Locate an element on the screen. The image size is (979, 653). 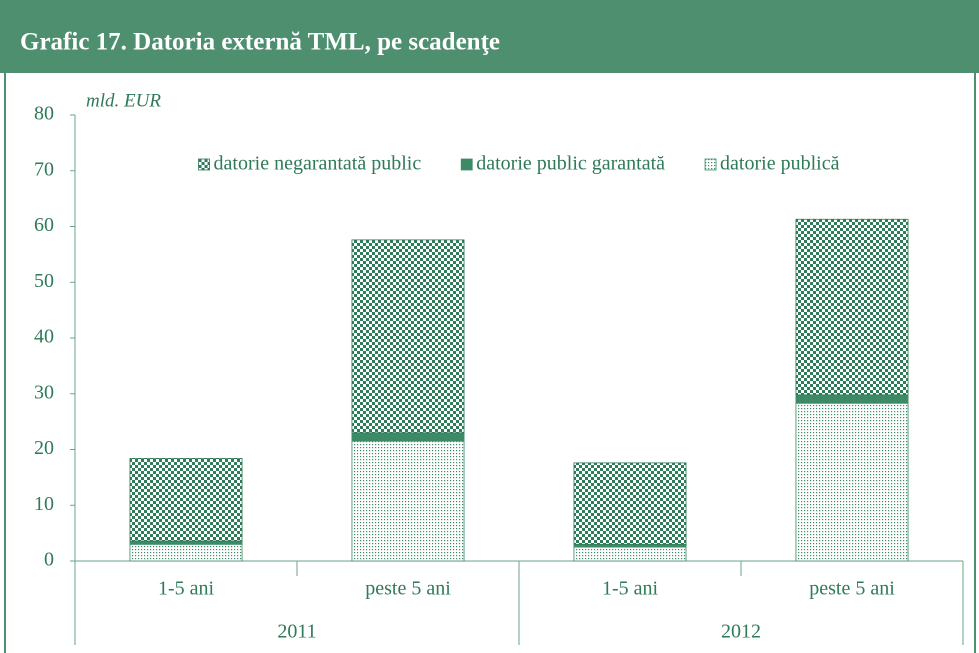
legend-item: datorie public garantată is located at coordinates (562, 164).